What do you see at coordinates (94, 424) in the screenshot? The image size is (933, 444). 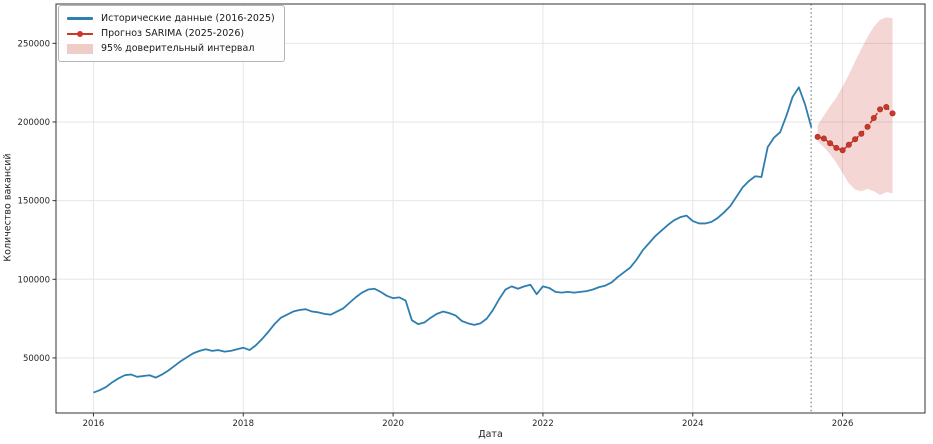 I see `x-tick-label: 2016` at bounding box center [94, 424].